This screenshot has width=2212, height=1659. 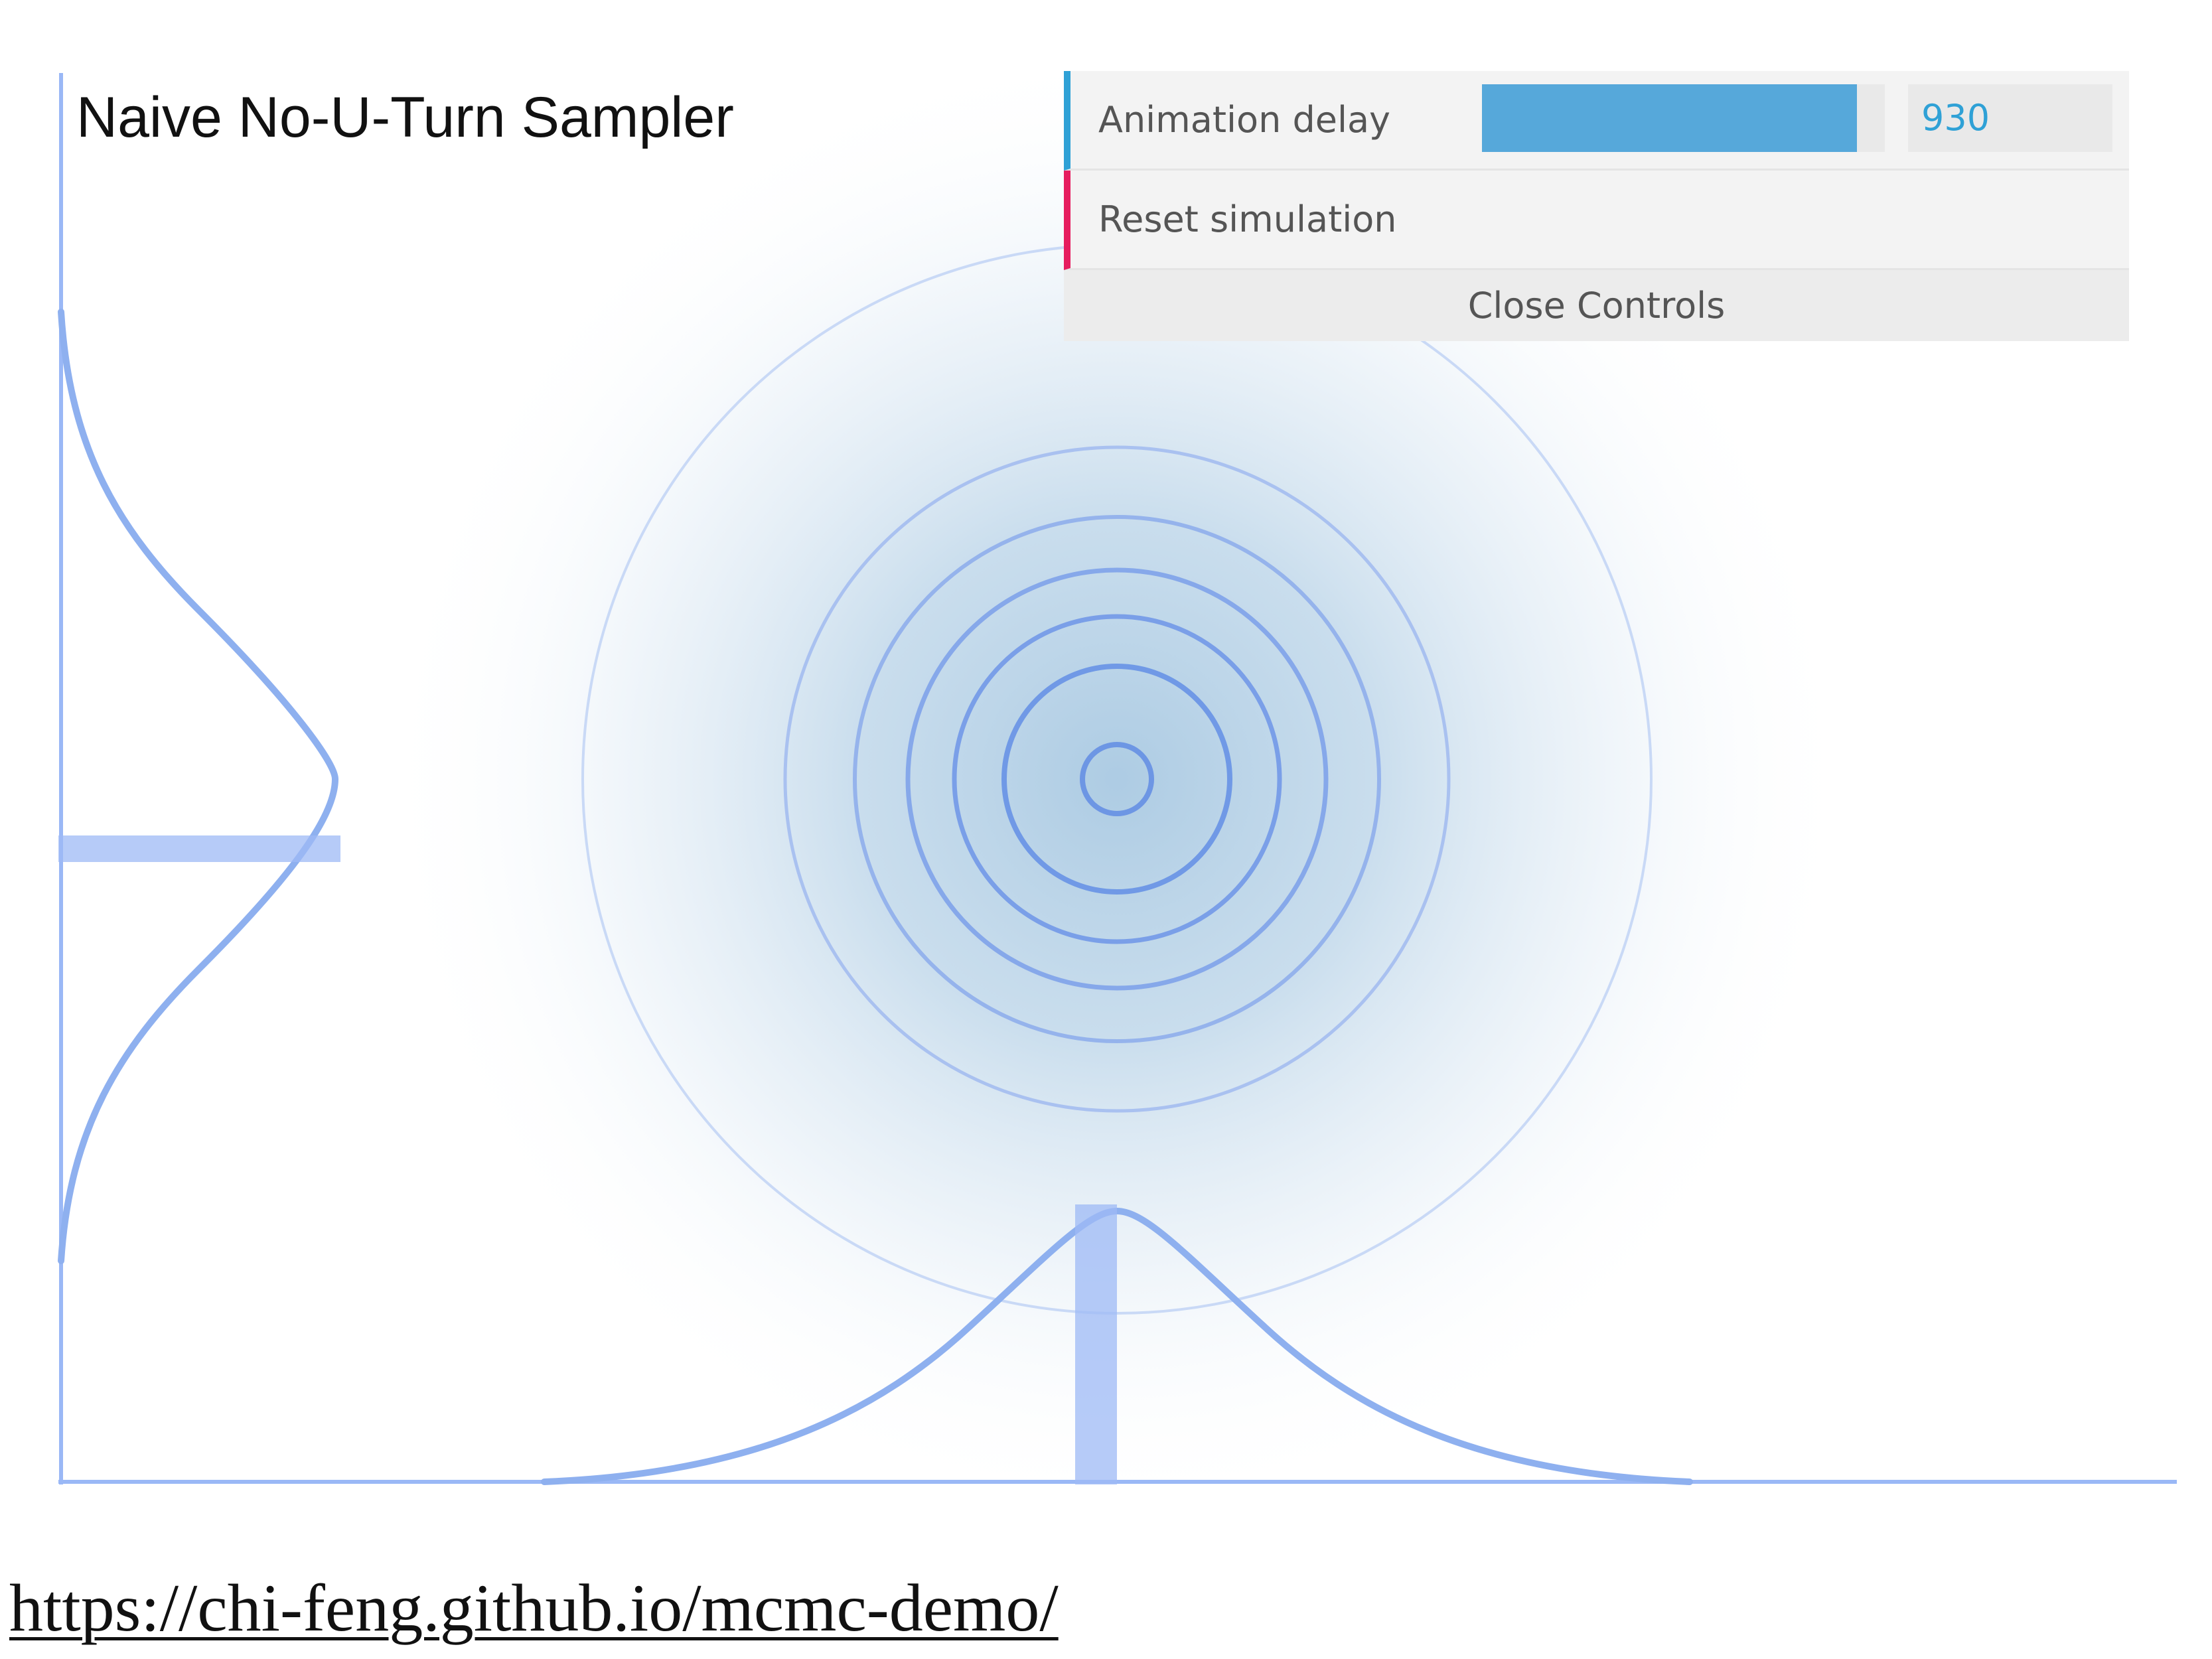 What do you see at coordinates (199, 848) in the screenshot?
I see `y-marginal-sample-bar` at bounding box center [199, 848].